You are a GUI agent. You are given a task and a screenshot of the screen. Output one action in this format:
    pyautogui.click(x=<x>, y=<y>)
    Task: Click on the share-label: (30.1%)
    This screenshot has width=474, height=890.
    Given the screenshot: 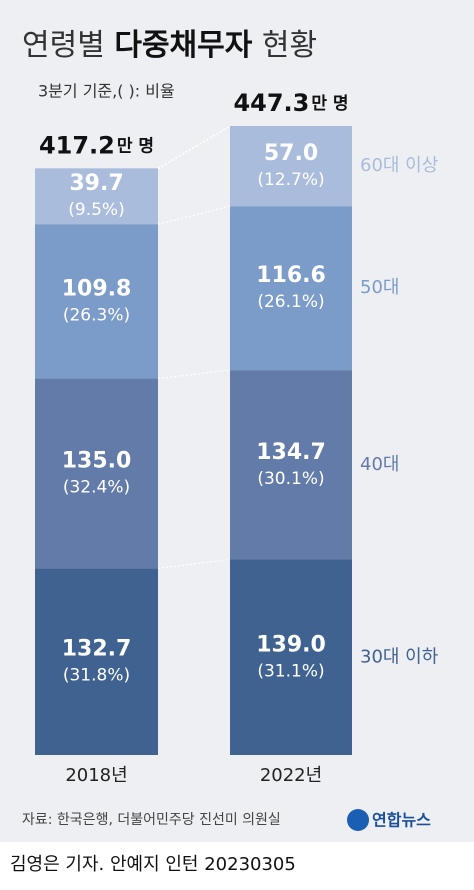 What is the action you would take?
    pyautogui.click(x=290, y=479)
    